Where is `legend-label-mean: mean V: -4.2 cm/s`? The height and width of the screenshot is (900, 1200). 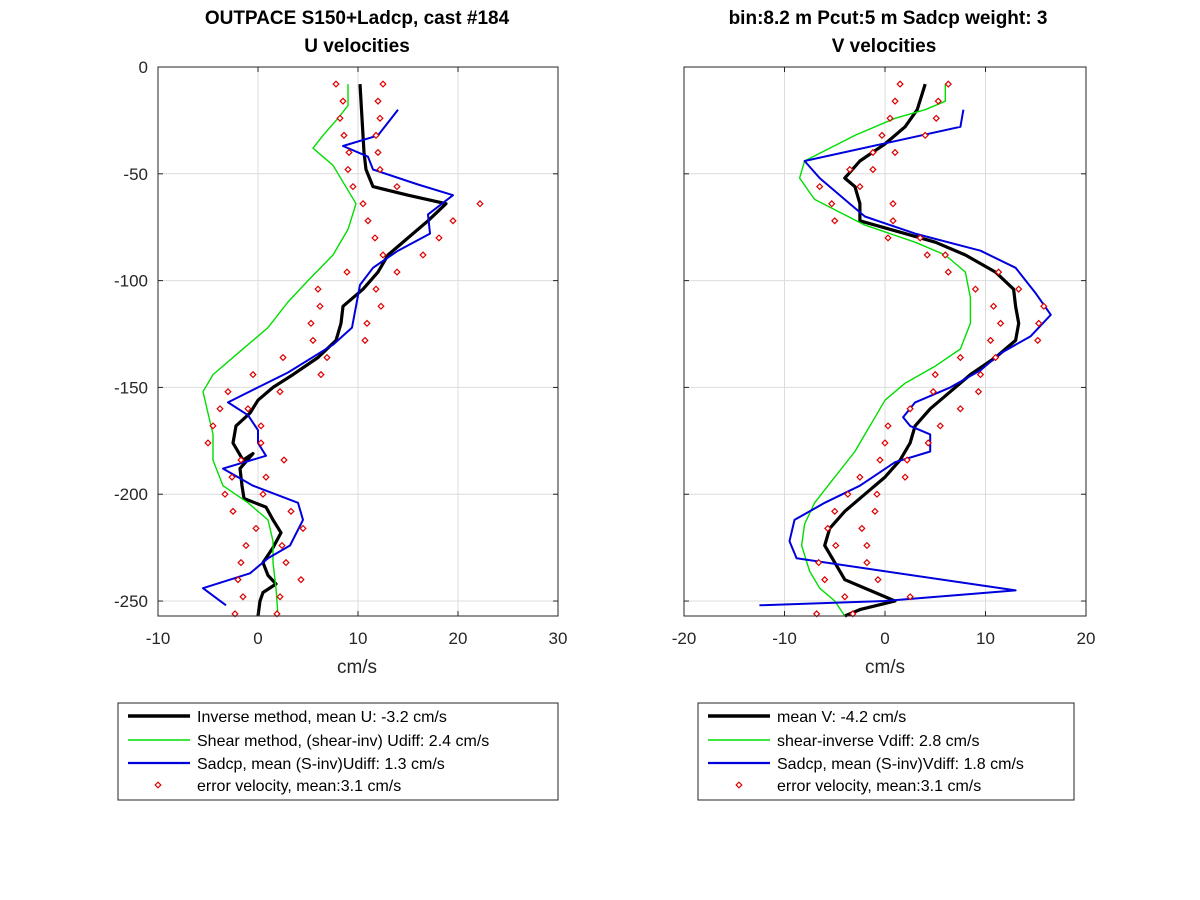
legend-label-mean: mean V: -4.2 cm/s is located at coordinates (841, 717).